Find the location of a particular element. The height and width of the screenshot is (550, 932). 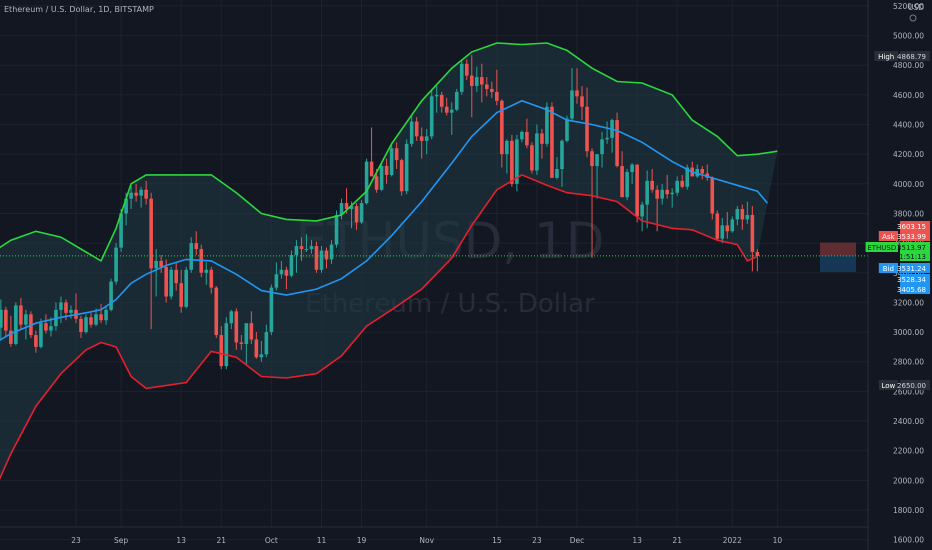

low-tag-label: Low is located at coordinates (888, 384).